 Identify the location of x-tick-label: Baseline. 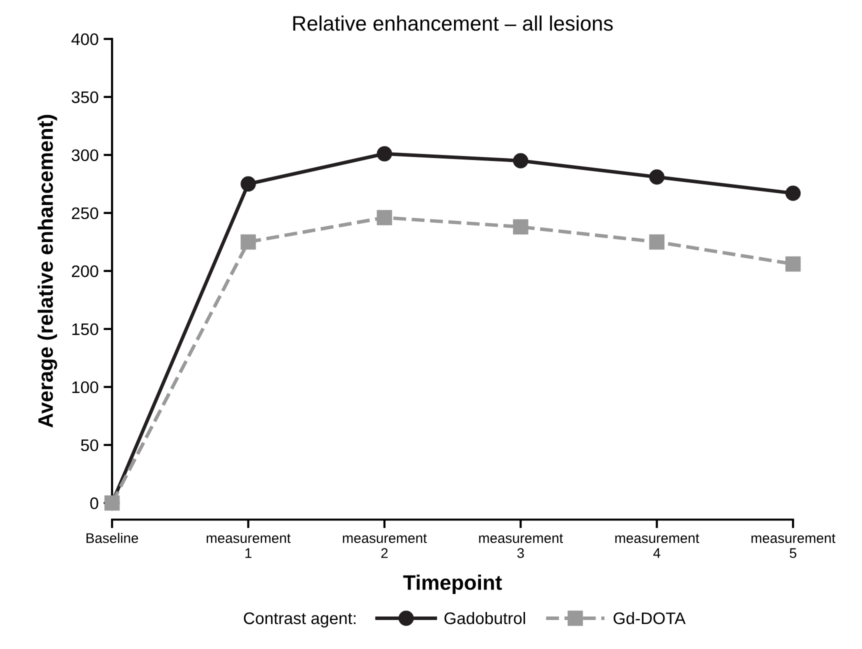
(112, 538).